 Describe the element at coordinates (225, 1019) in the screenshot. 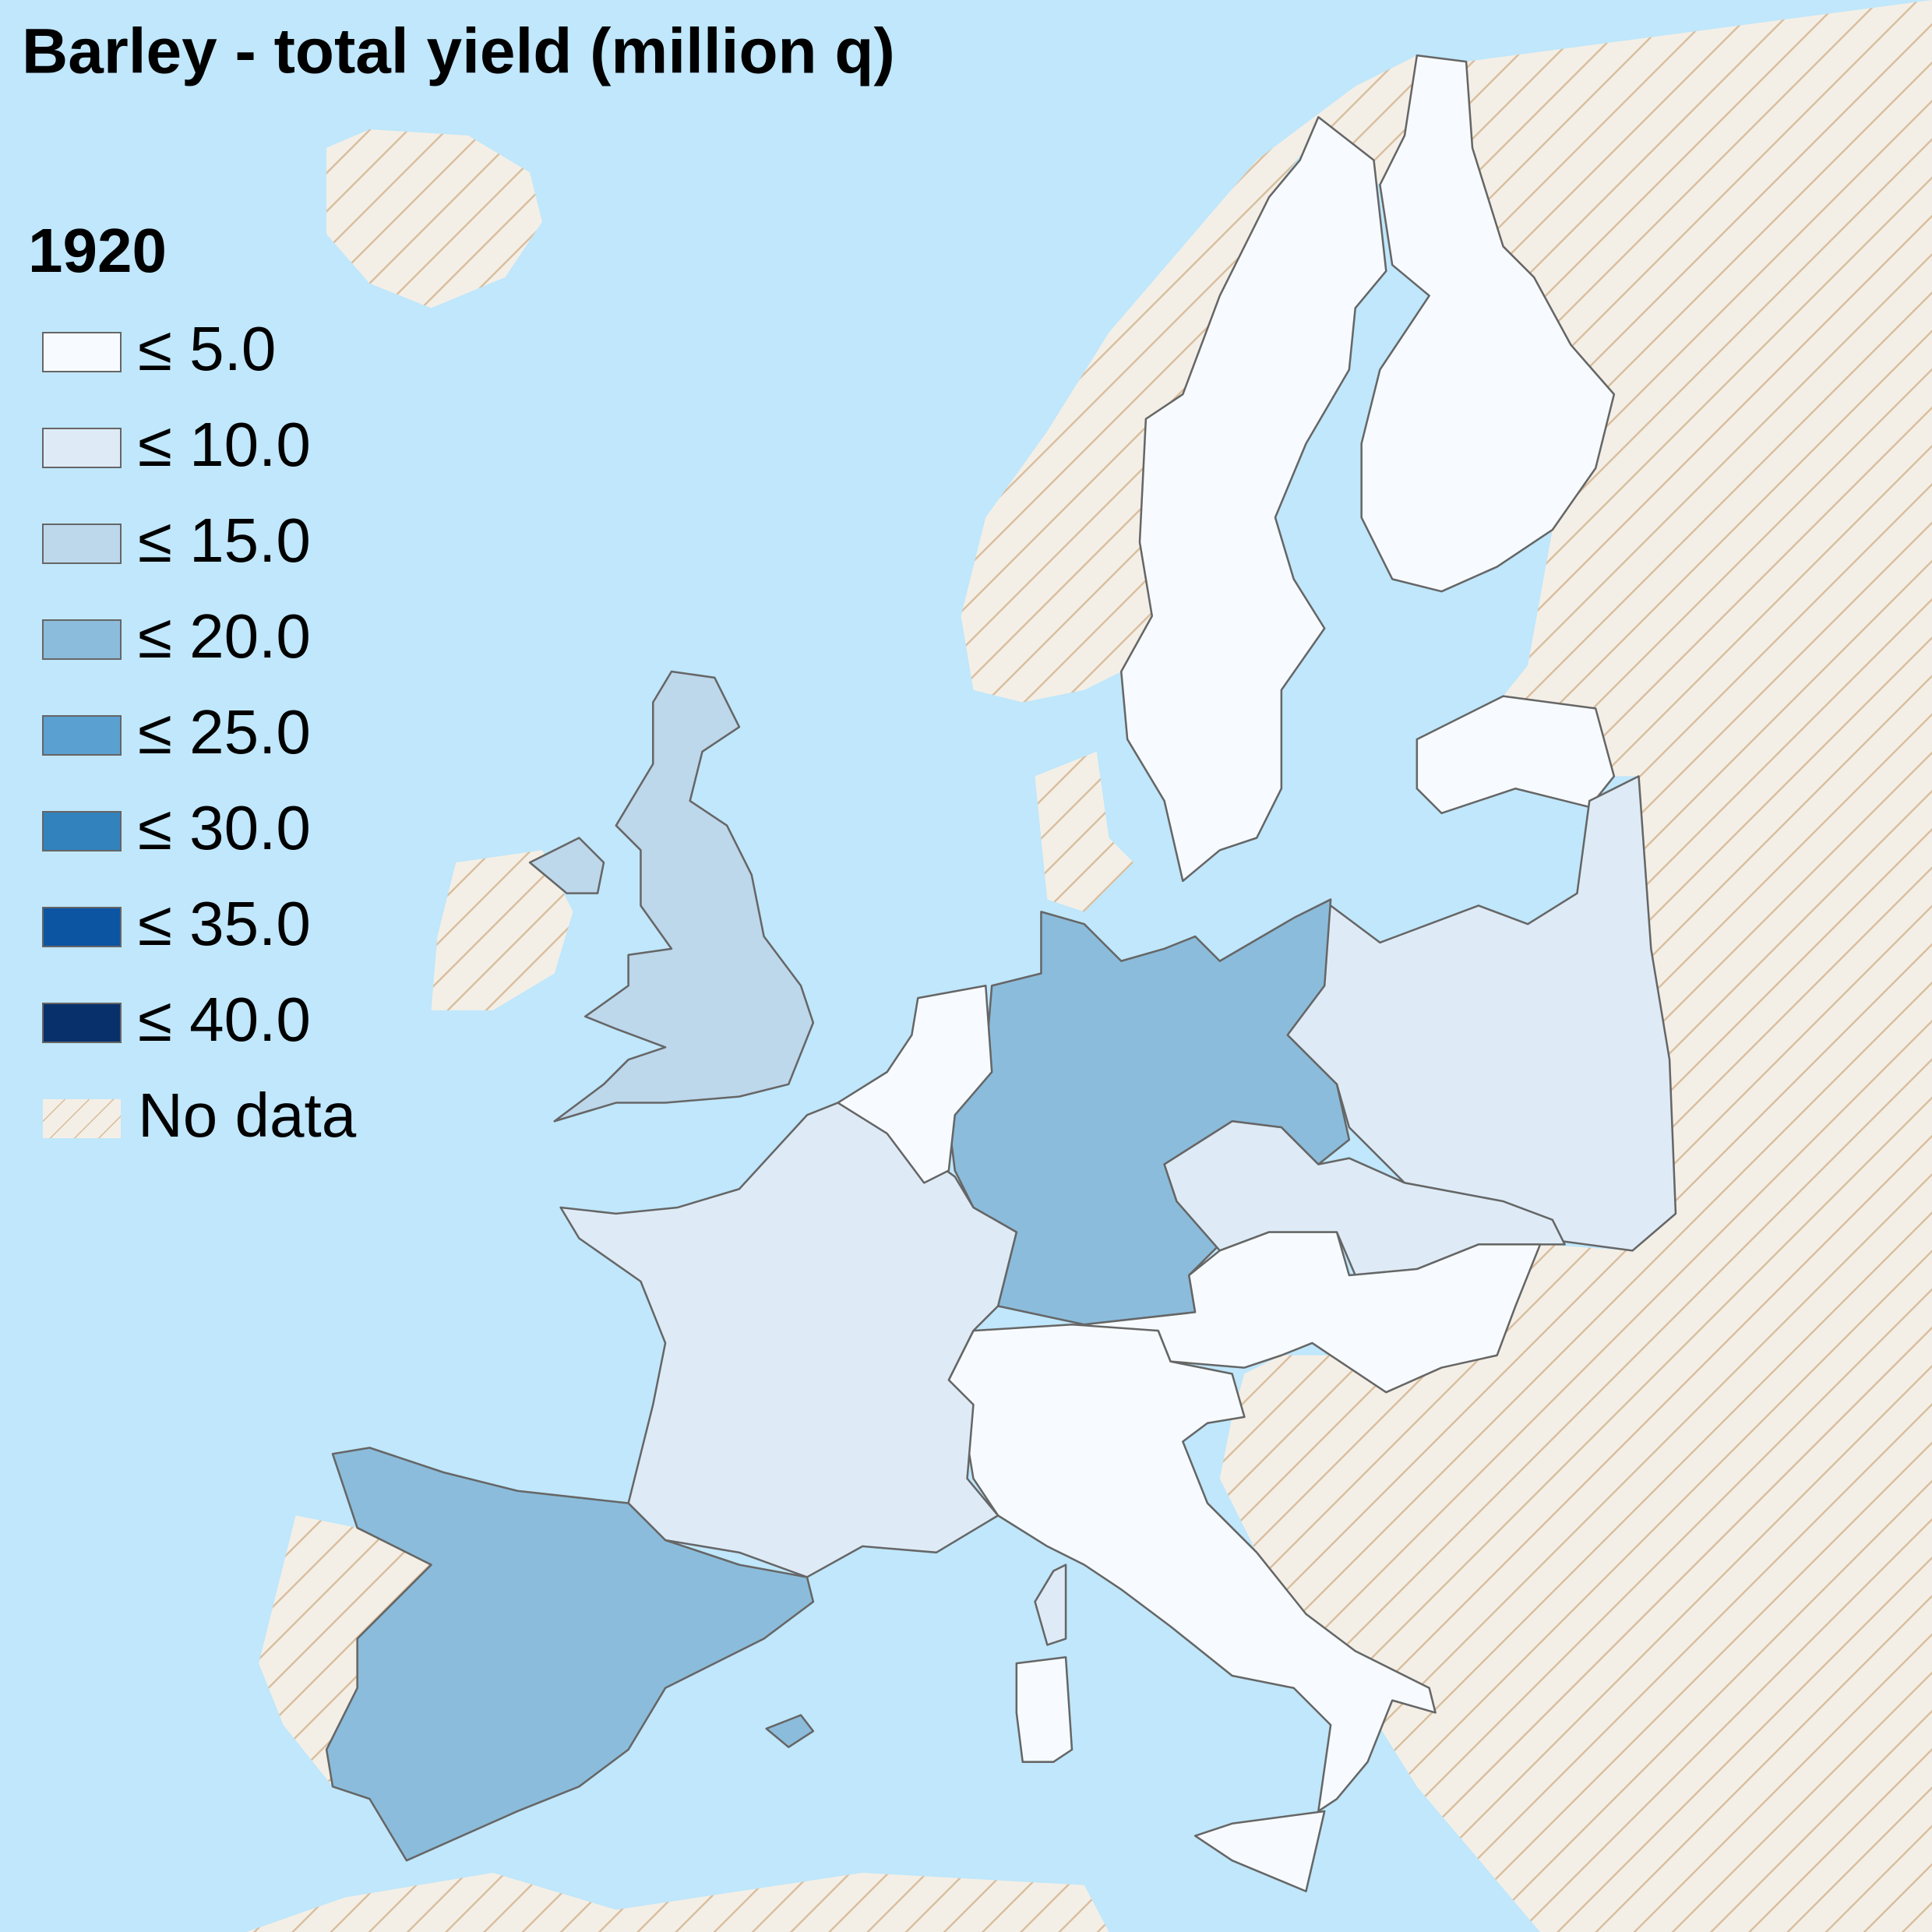

I see `legend-label: ≤ 40.0` at that location.